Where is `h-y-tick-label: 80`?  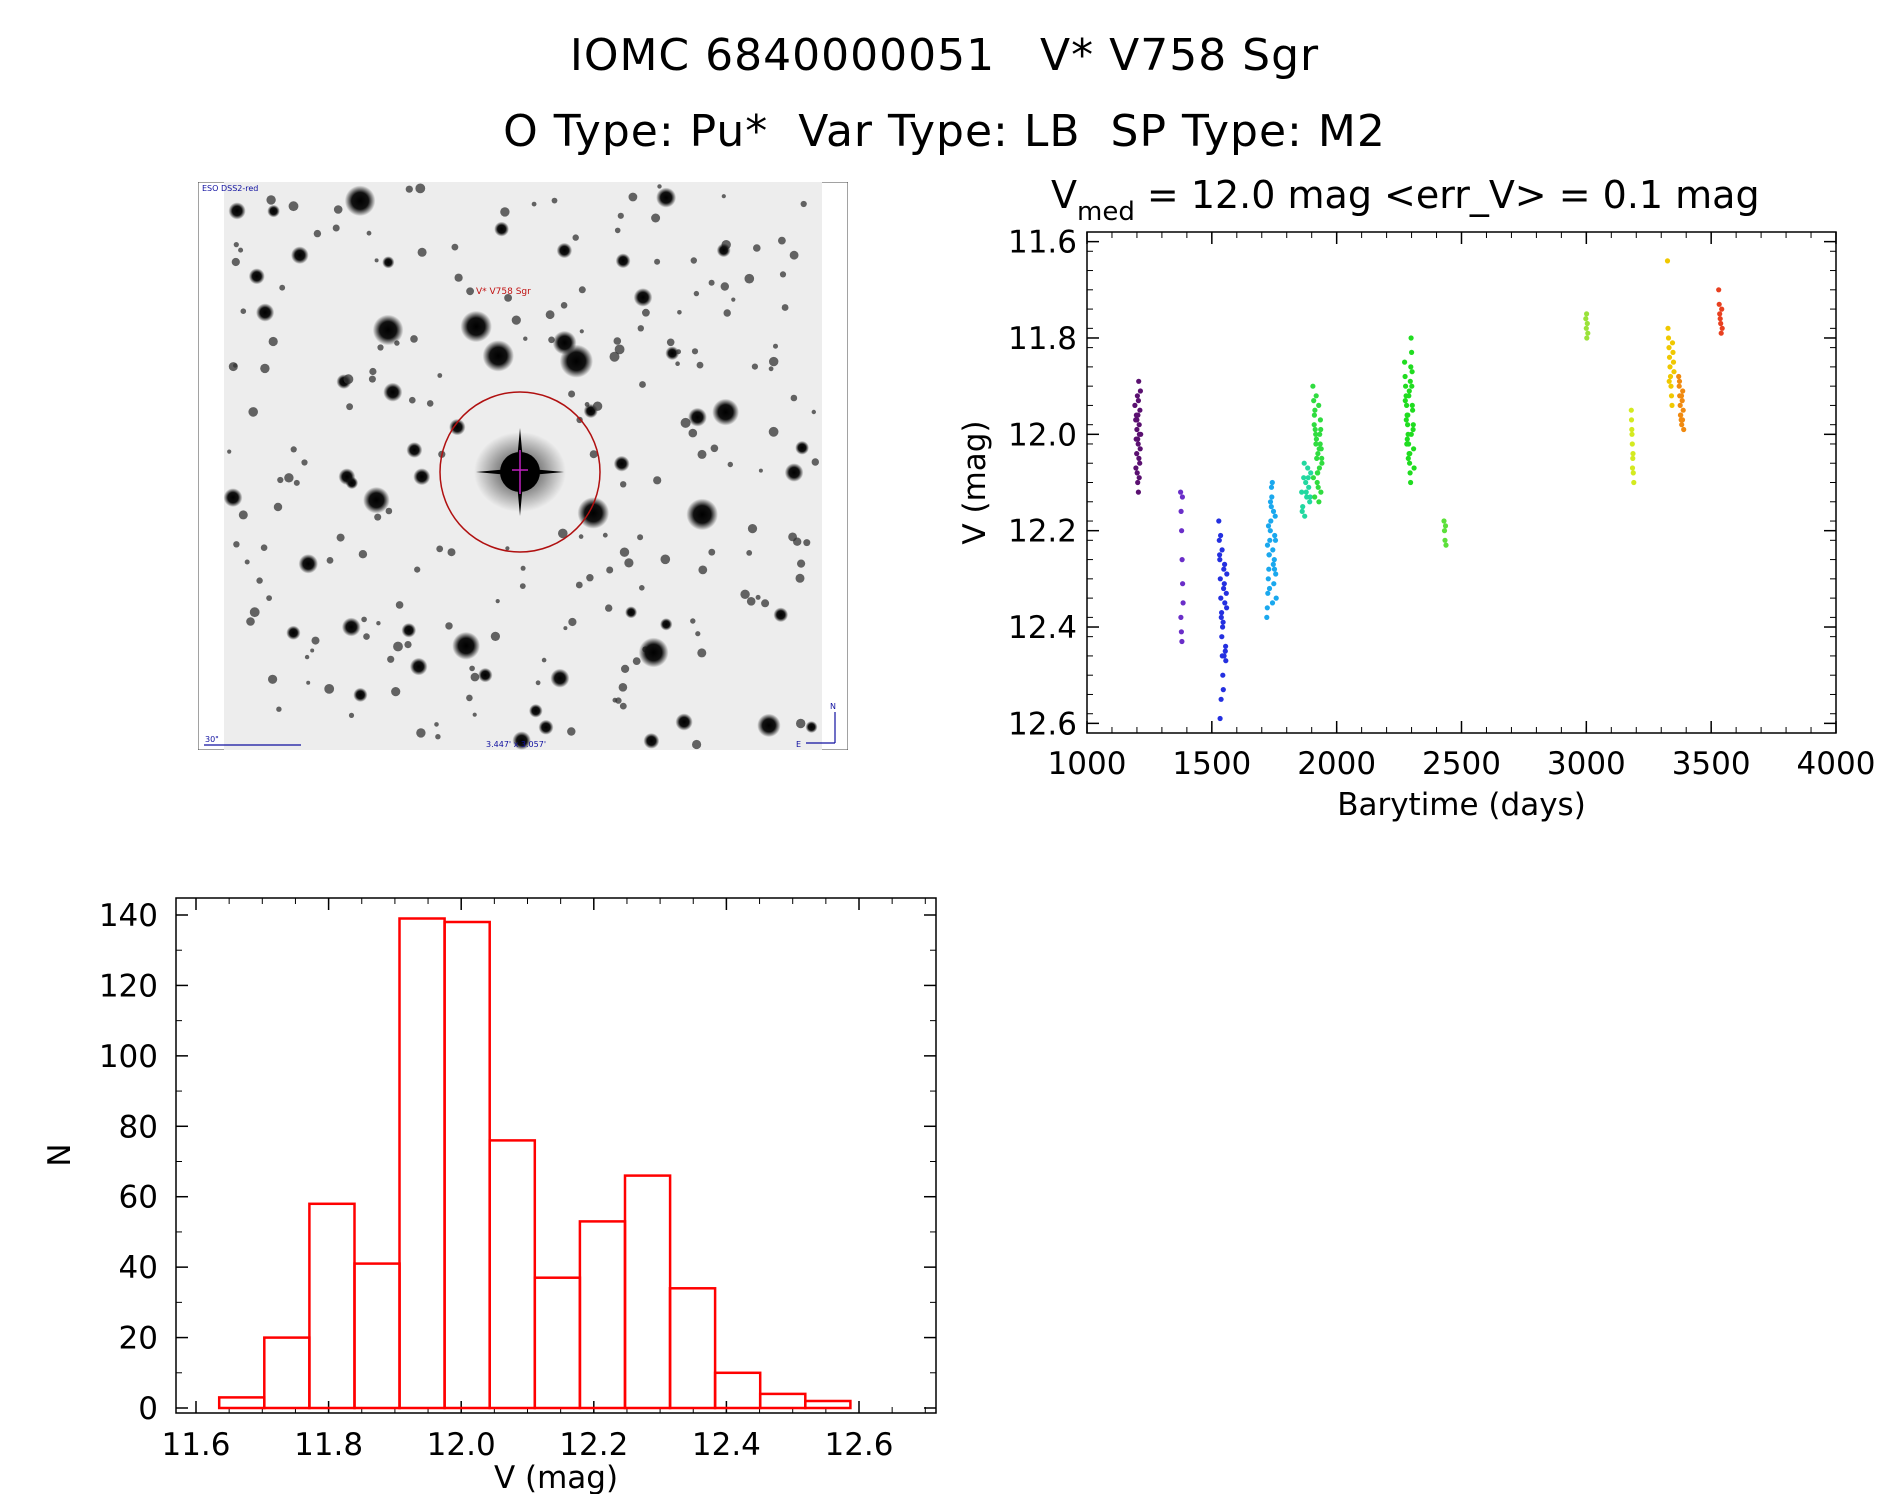
h-y-tick-label: 80 is located at coordinates (138, 1127).